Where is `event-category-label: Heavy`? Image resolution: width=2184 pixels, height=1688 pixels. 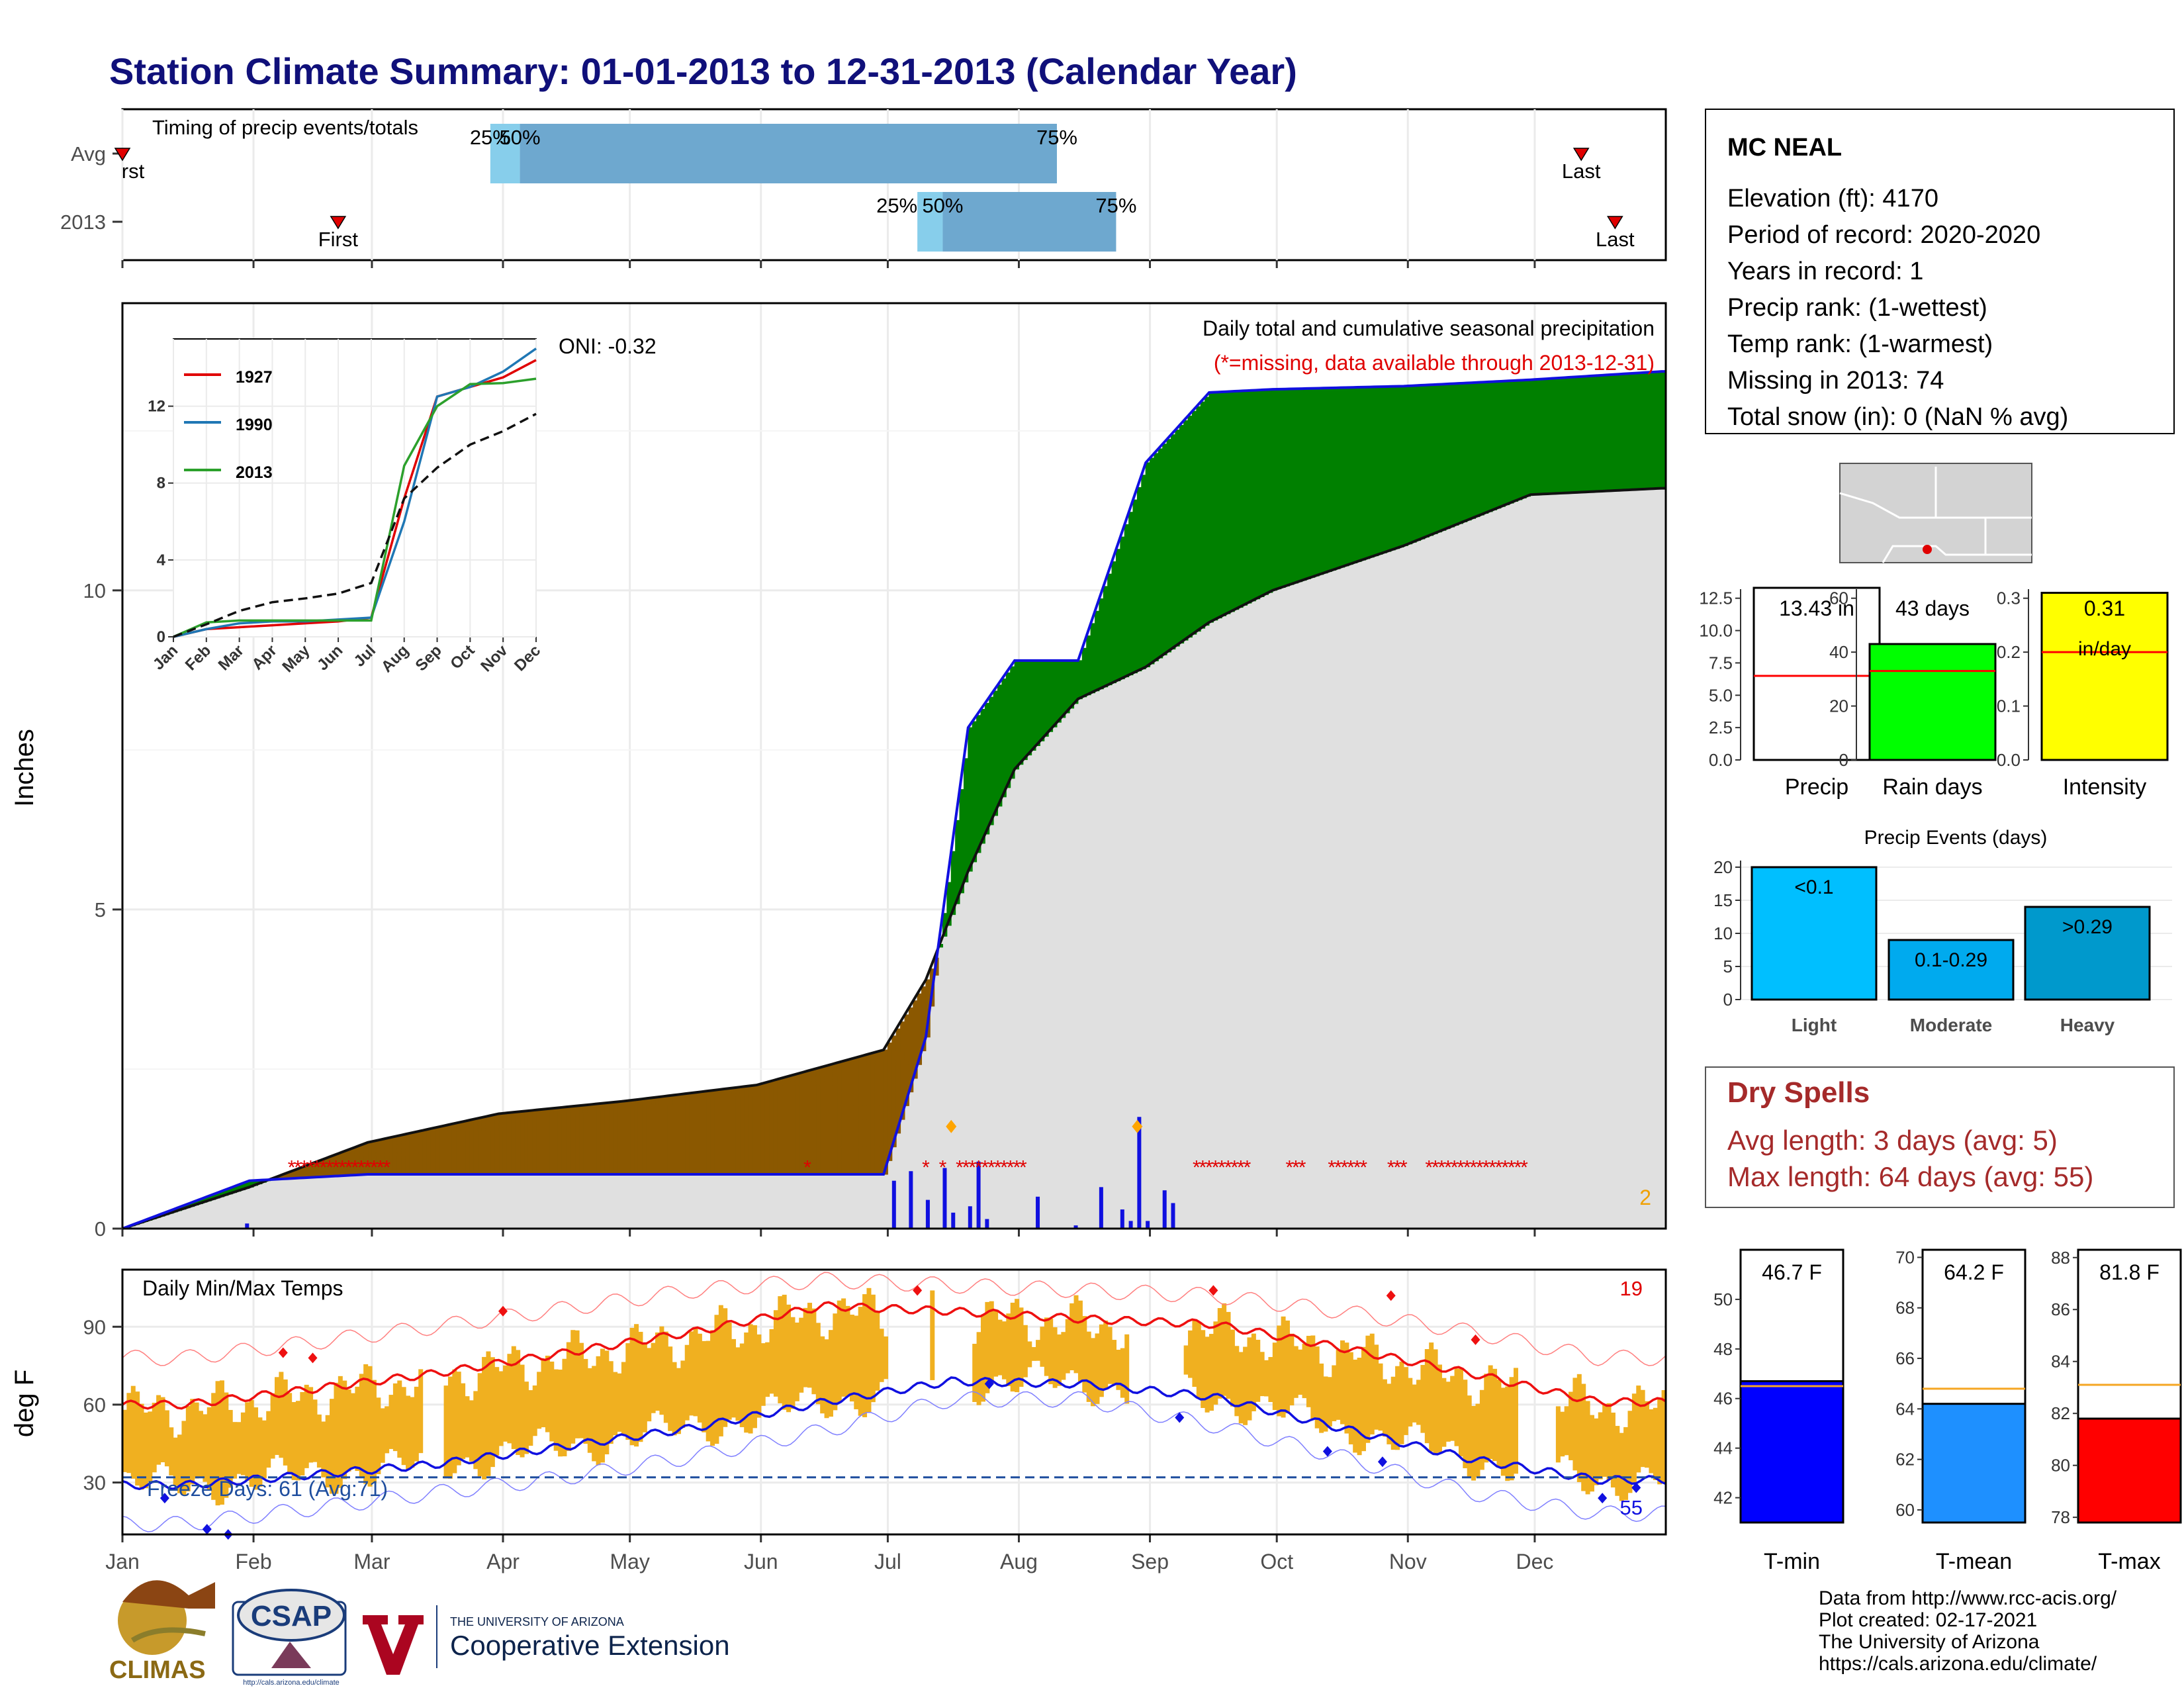
event-category-label: Heavy is located at coordinates (2087, 1025).